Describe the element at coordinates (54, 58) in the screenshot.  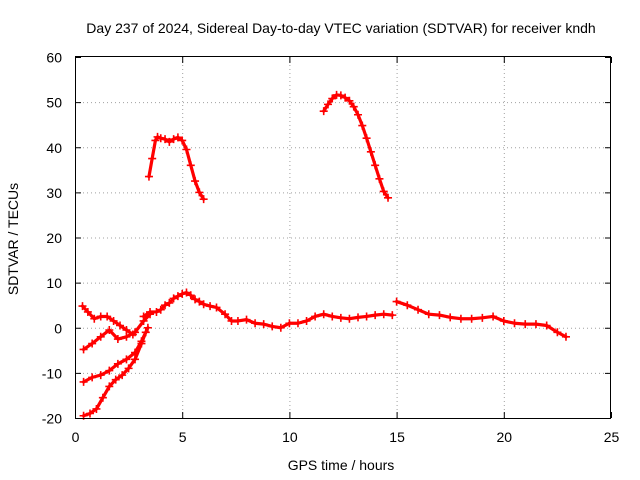
I see `y-tick-label: 60` at that location.